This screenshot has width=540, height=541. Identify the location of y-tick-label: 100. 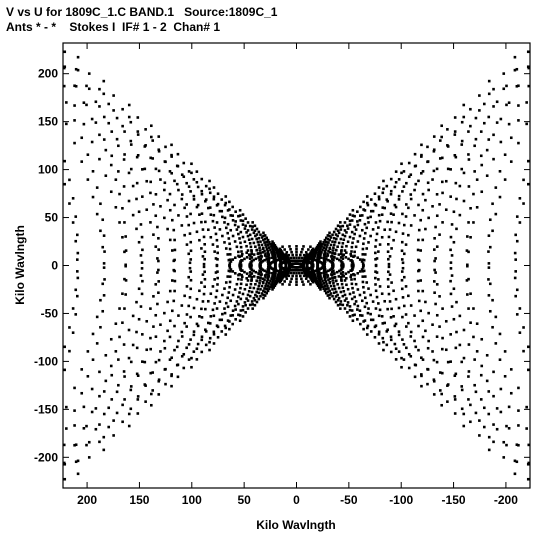
(48, 170).